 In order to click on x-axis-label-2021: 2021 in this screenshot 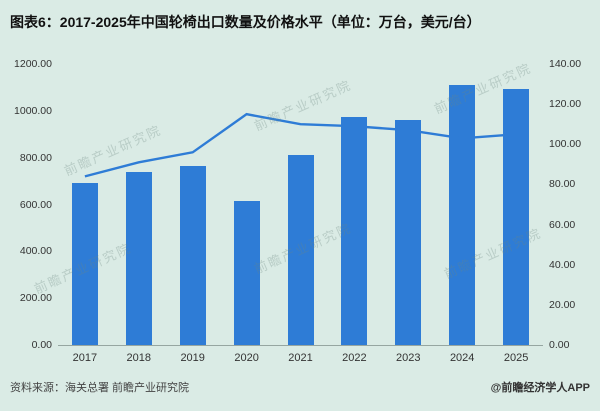, I will do `click(300, 358)`.